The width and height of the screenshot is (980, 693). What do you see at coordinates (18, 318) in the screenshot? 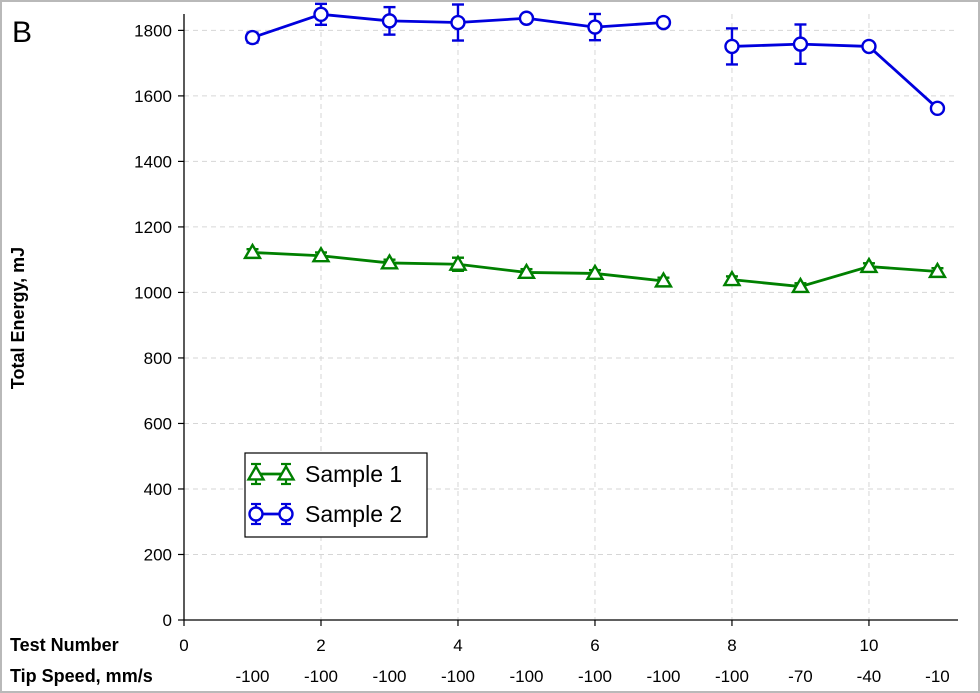
I see `y-axis-title: Total Energy, mJ` at bounding box center [18, 318].